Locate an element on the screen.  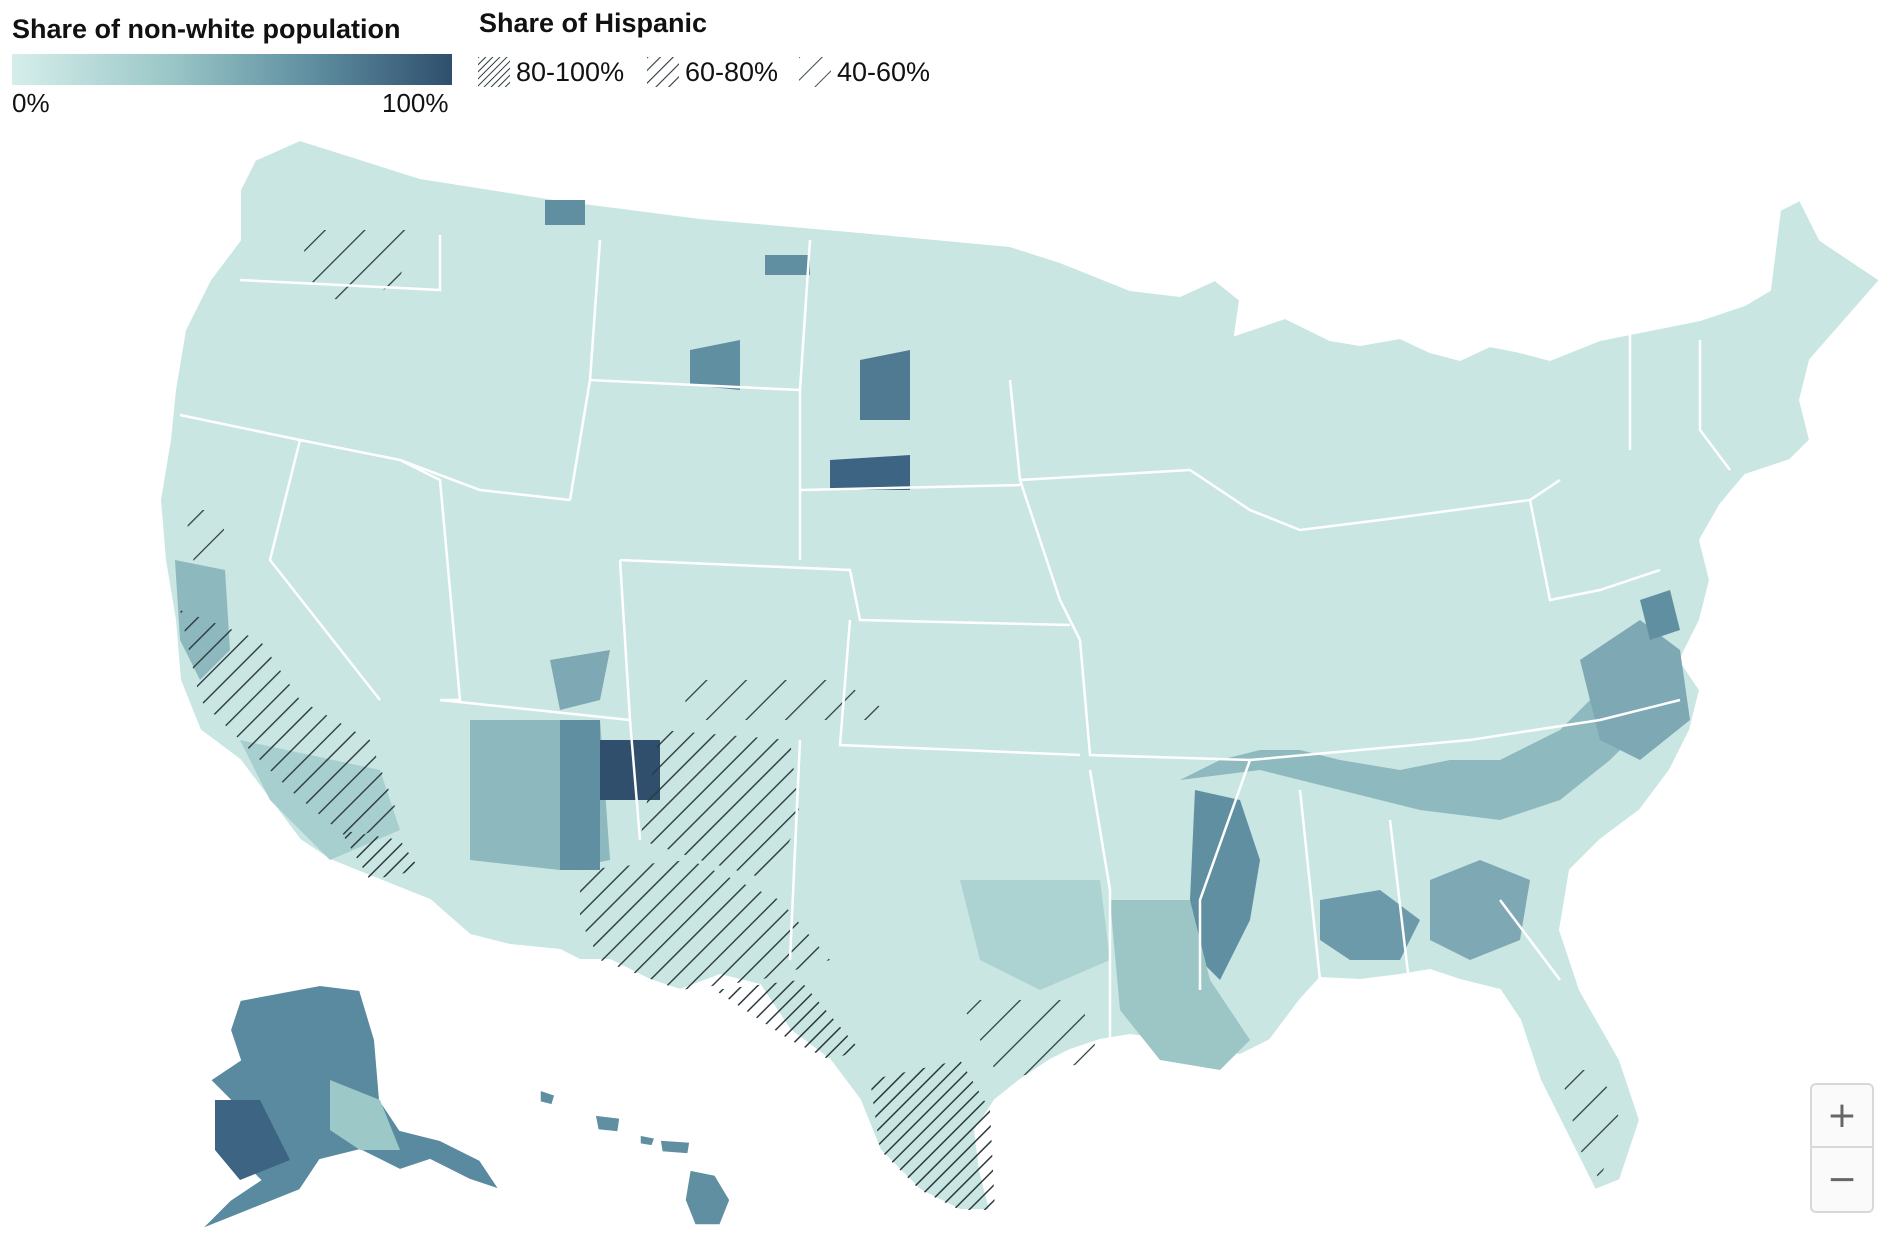
hispanic-bin-label: 40-60% is located at coordinates (884, 71).